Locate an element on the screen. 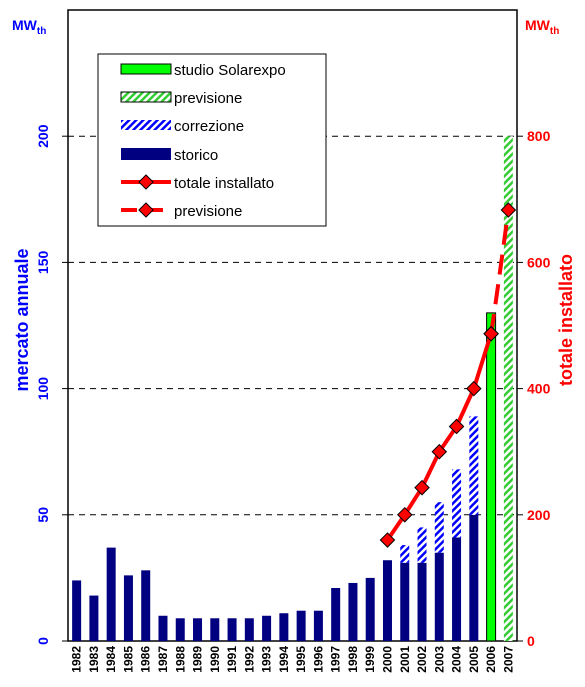 This screenshot has width=585, height=687. left-tick-label: 100 is located at coordinates (43, 389).